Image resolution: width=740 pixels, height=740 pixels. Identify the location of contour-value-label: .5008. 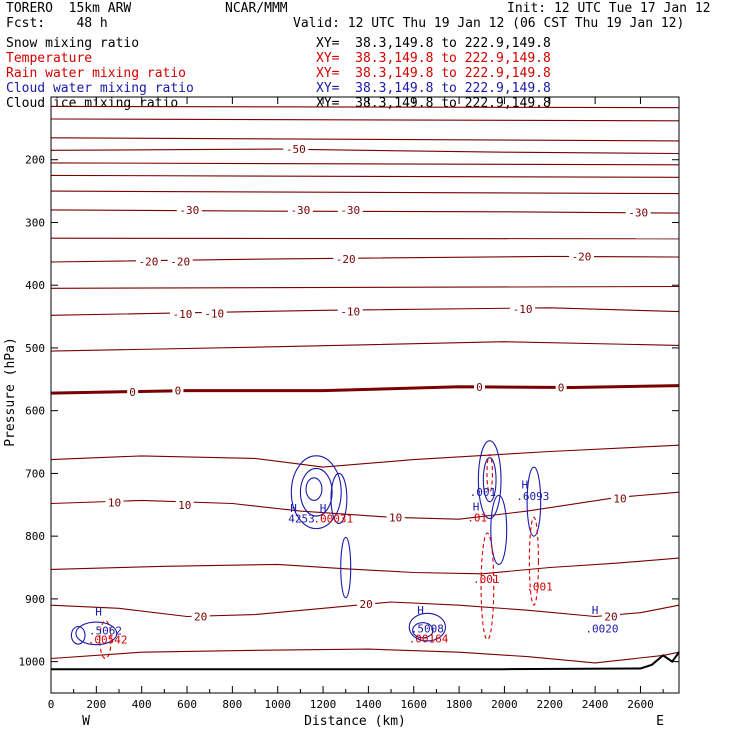
(427, 628).